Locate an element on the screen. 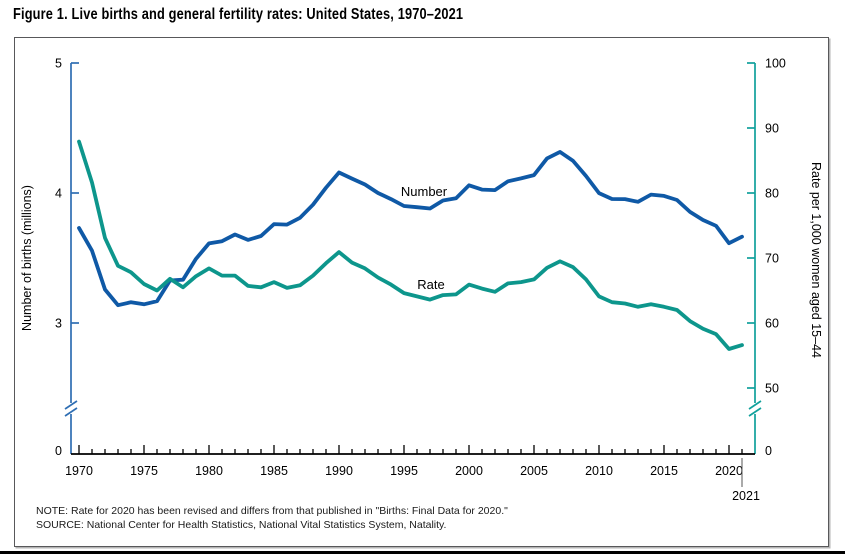 The width and height of the screenshot is (845, 558). x-axis-tick-label: 1980 is located at coordinates (209, 471).